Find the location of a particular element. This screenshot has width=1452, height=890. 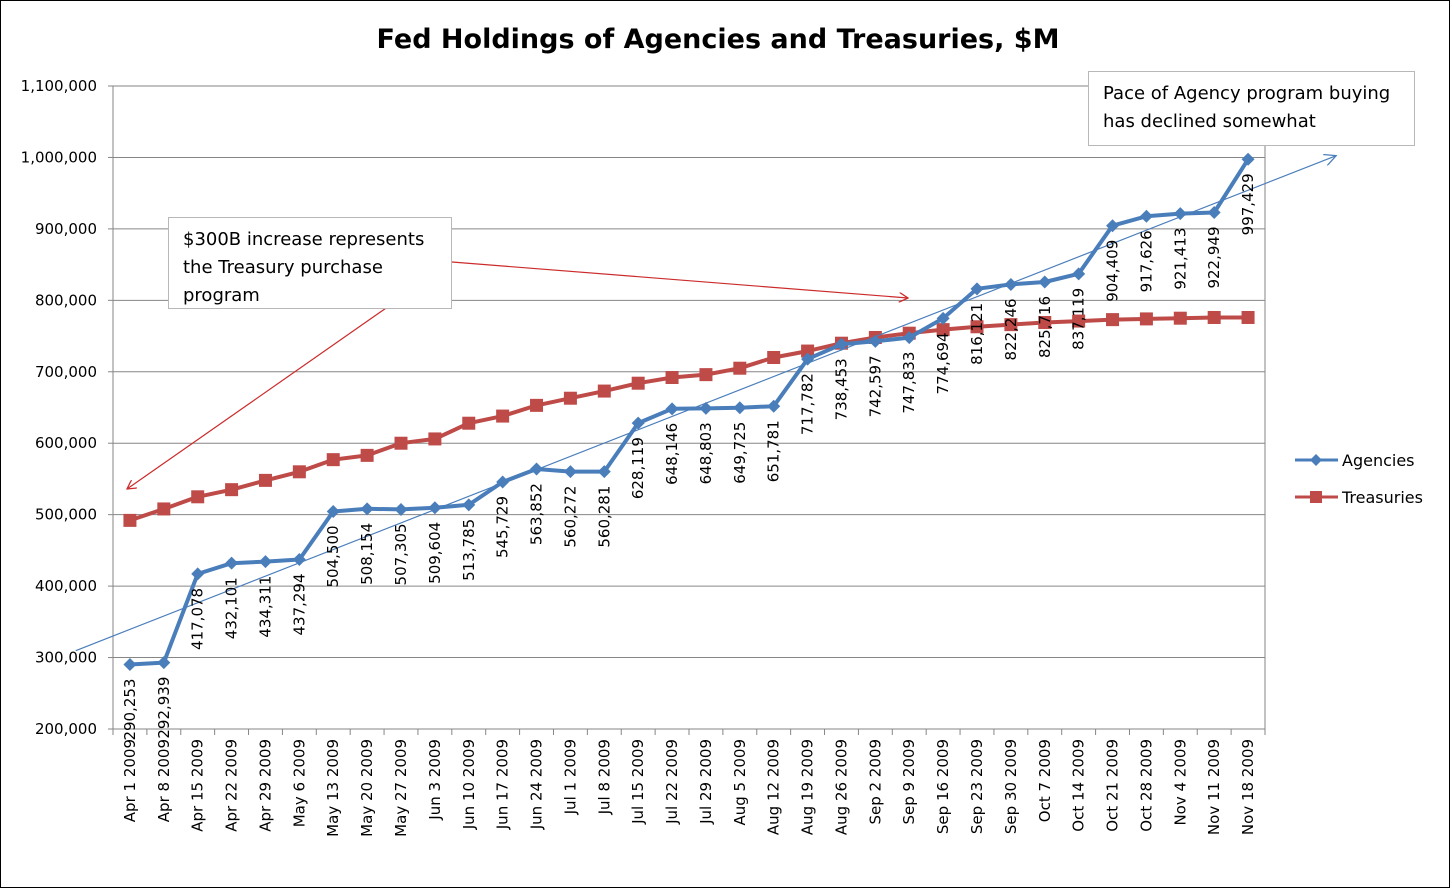

x-tick-label-10: Jun 10 2009 is located at coordinates (469, 784).